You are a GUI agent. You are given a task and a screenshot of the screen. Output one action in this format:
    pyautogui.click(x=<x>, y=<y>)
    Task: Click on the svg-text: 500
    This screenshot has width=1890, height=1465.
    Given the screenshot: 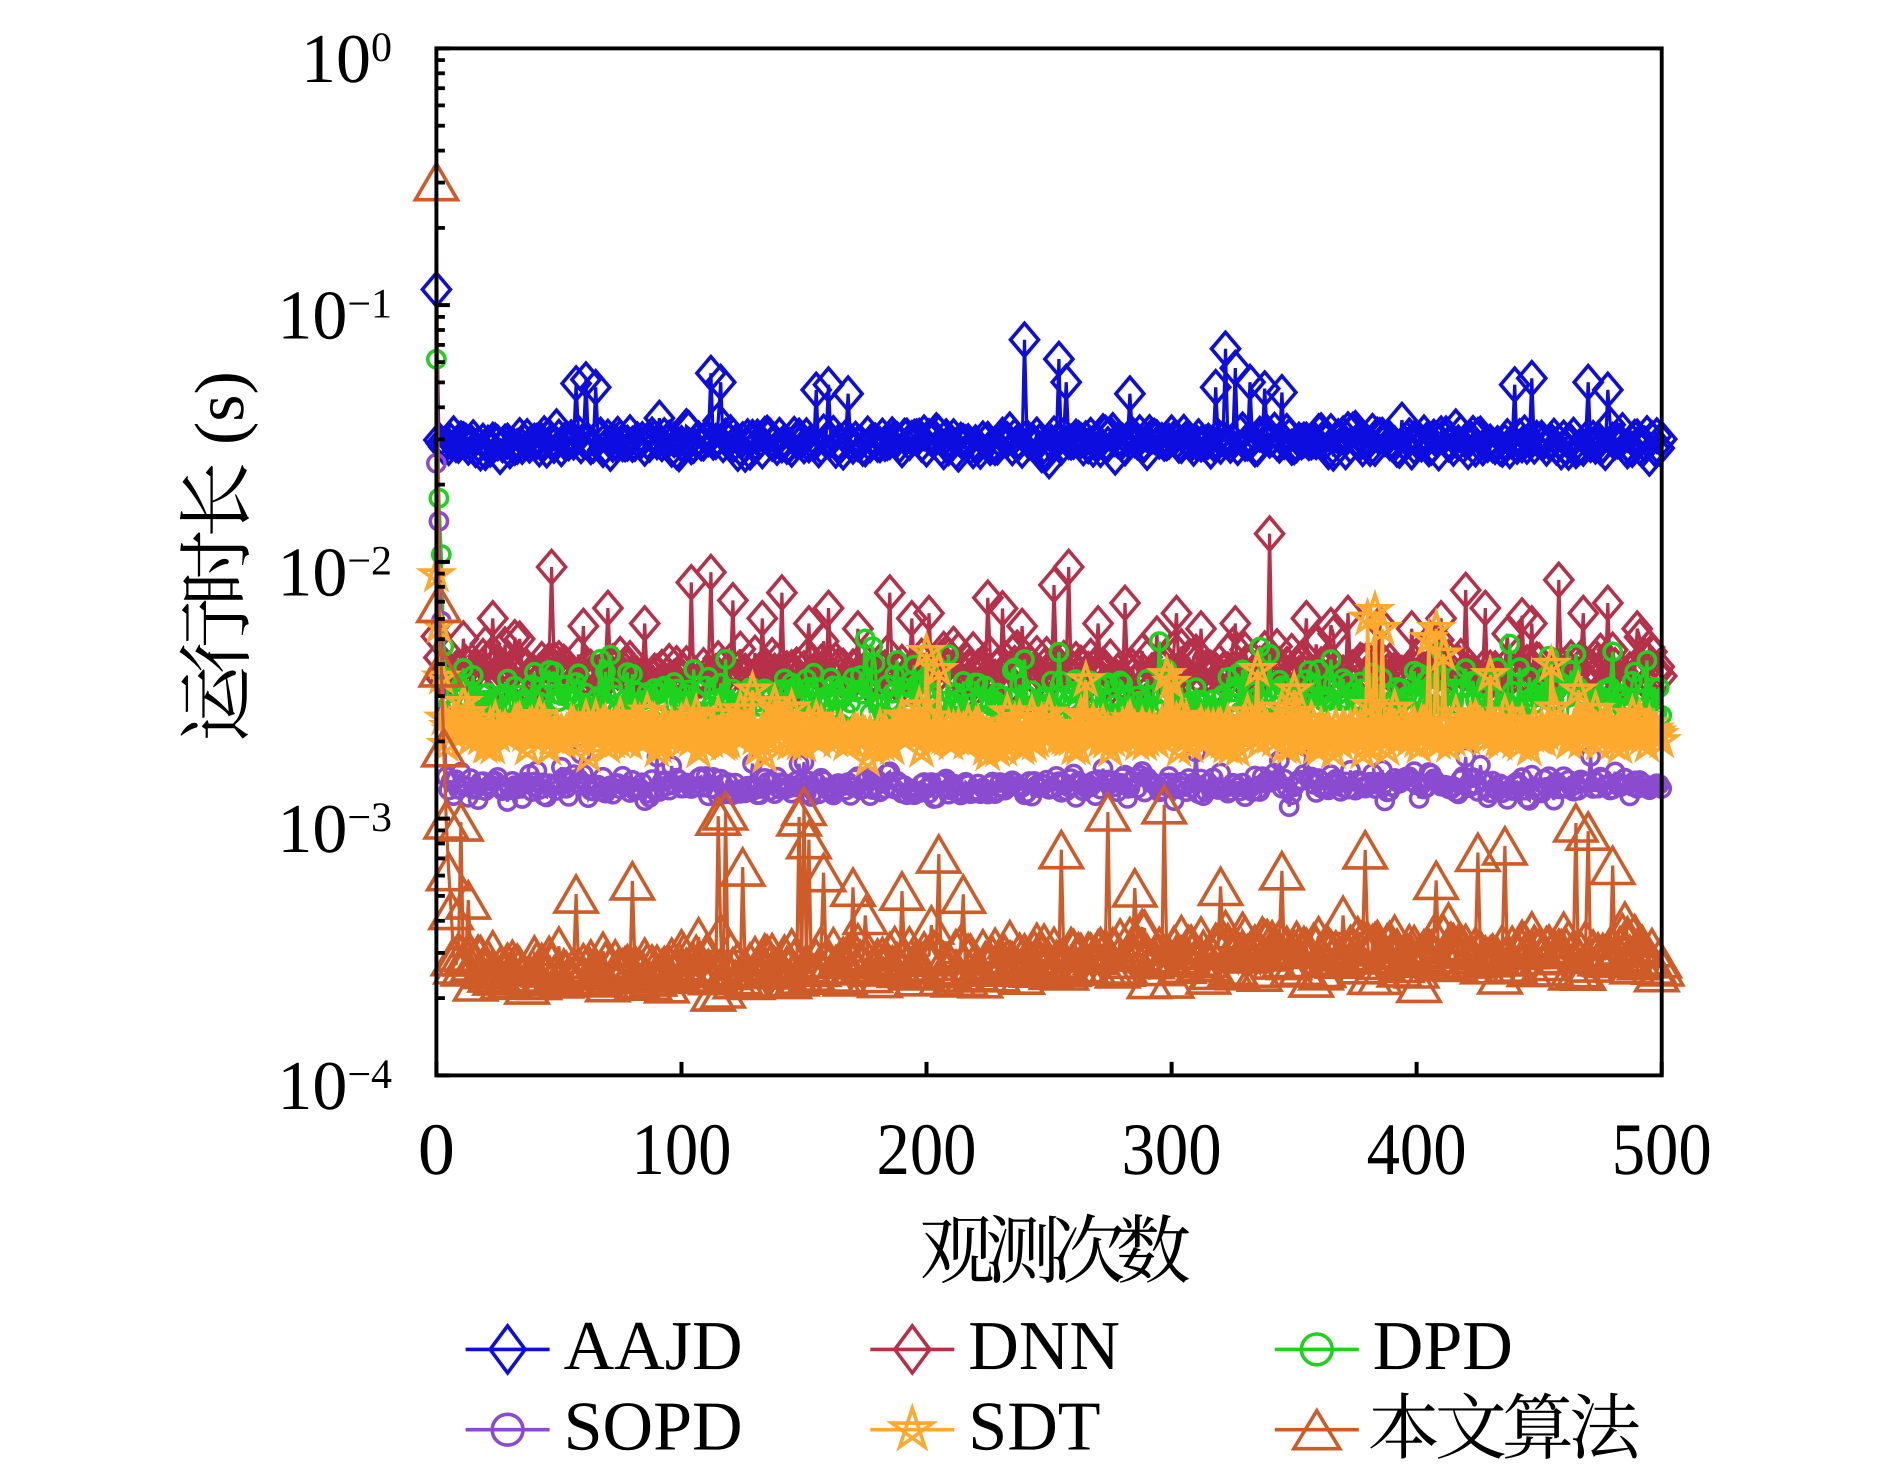 What is the action you would take?
    pyautogui.click(x=1662, y=1150)
    